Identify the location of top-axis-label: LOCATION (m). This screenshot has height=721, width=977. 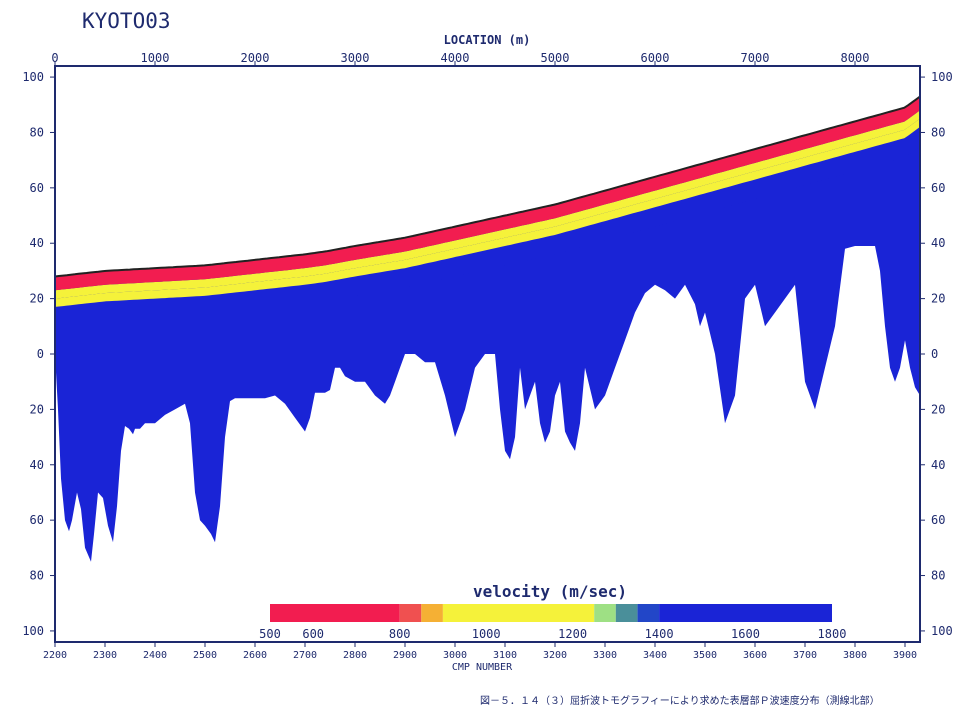
(487, 40).